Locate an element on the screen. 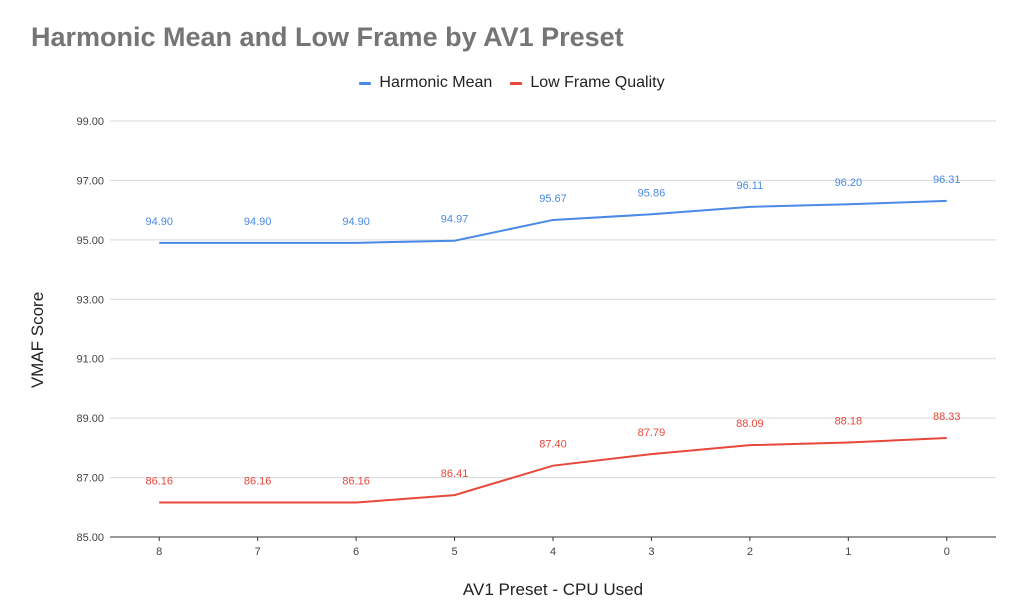 The width and height of the screenshot is (1024, 606). legend-item-harmonic-mean: Harmonic Mean is located at coordinates (425, 83).